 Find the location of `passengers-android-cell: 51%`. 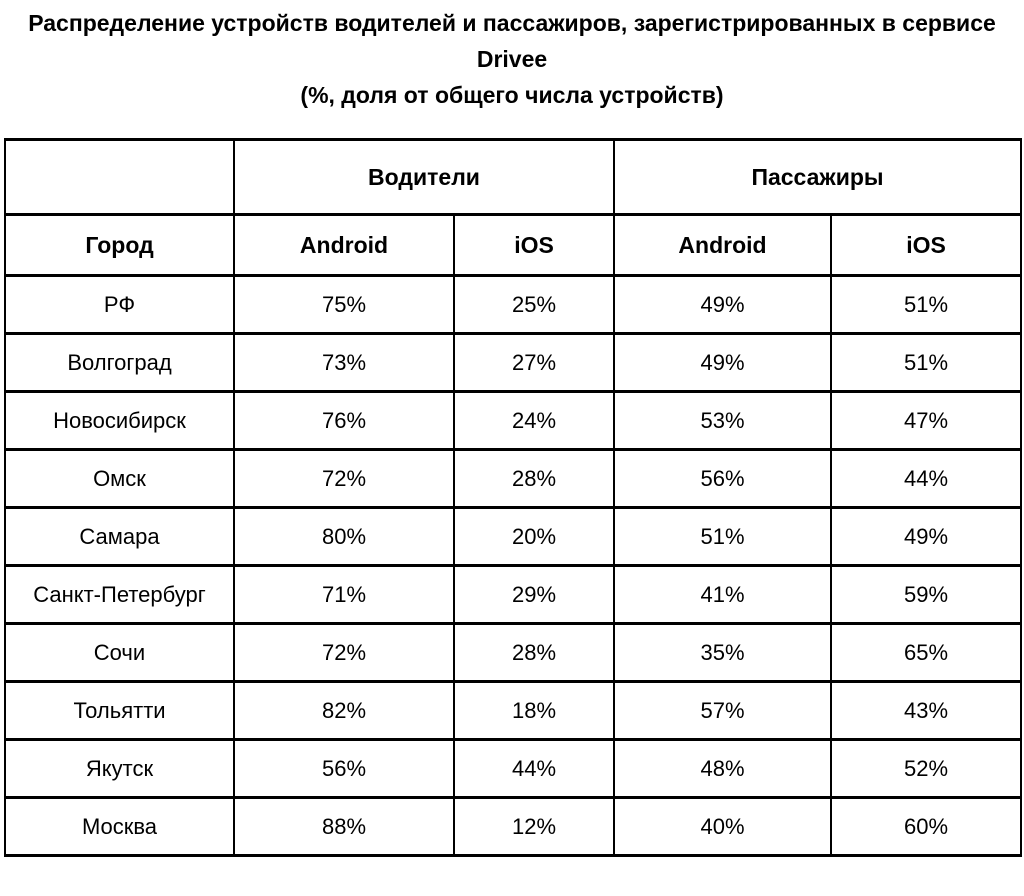

passengers-android-cell: 51% is located at coordinates (722, 536).